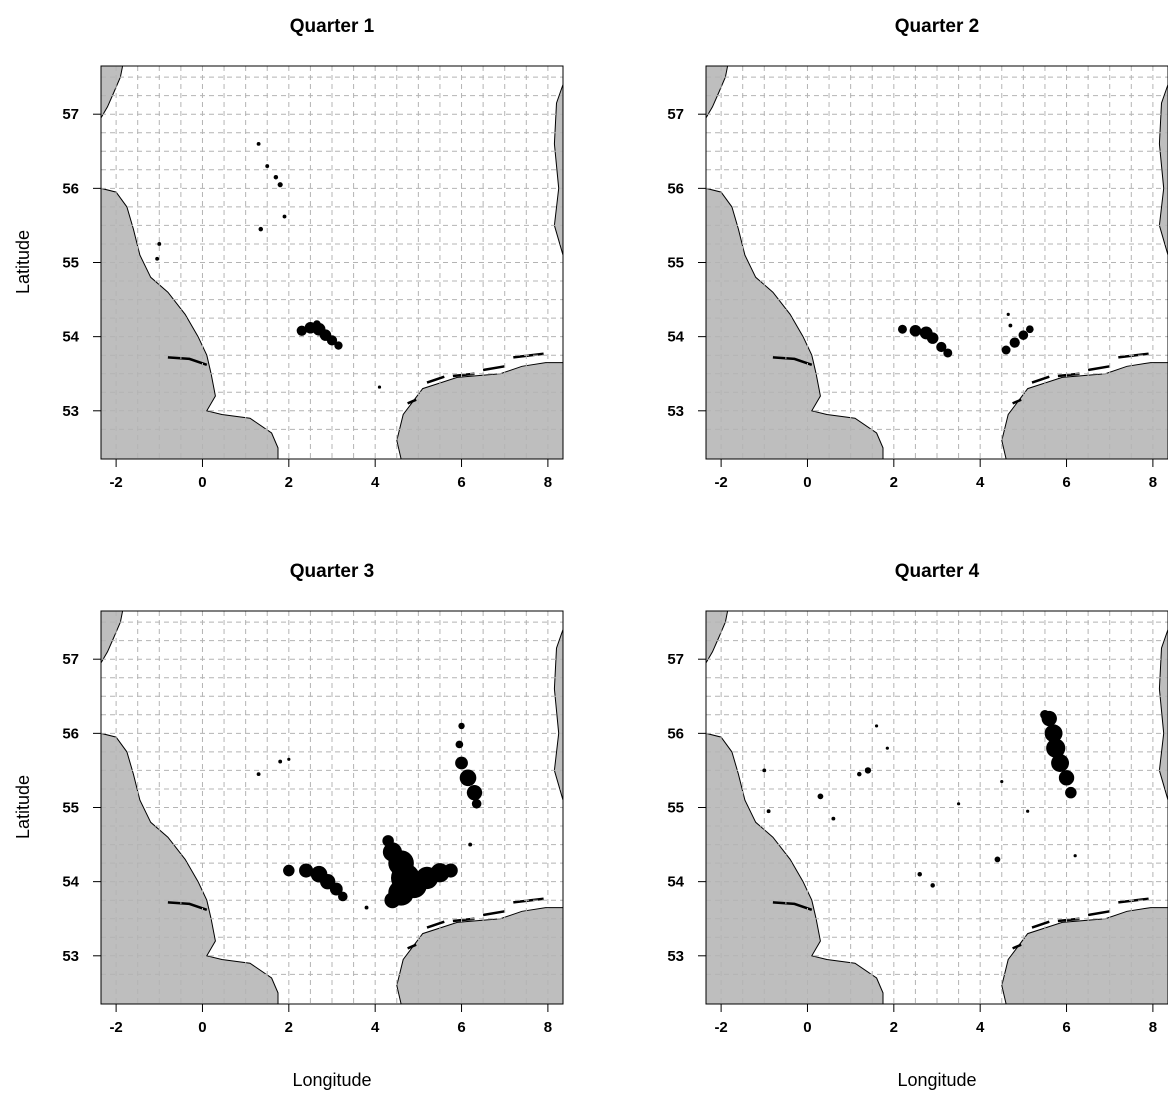 This screenshot has width=1168, height=1102. I want to click on y-tick-label: 55, so click(70, 263).